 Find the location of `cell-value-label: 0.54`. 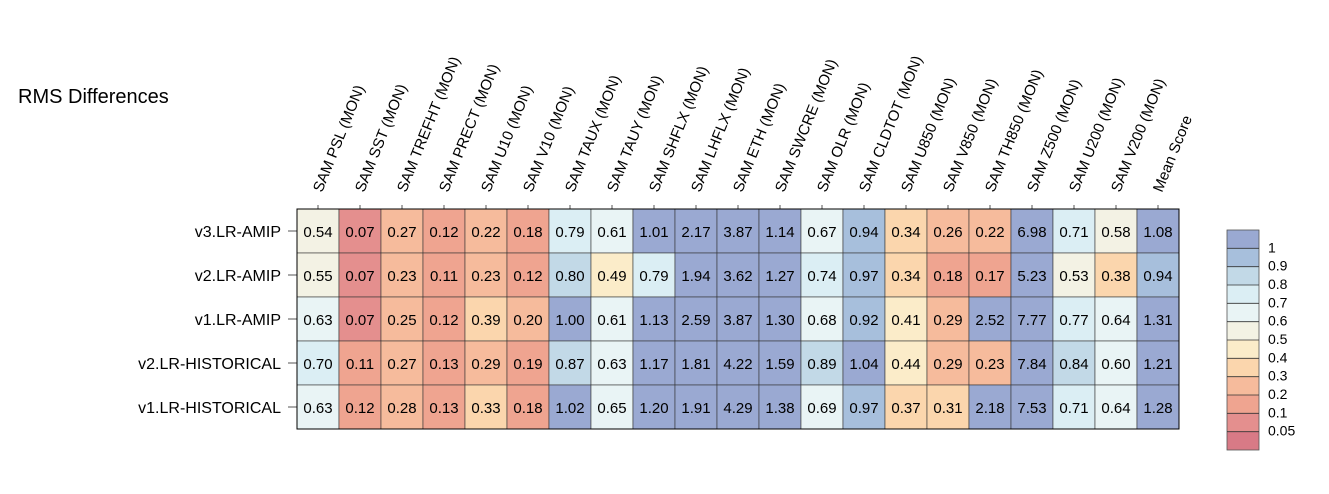

cell-value-label: 0.54 is located at coordinates (317, 232).